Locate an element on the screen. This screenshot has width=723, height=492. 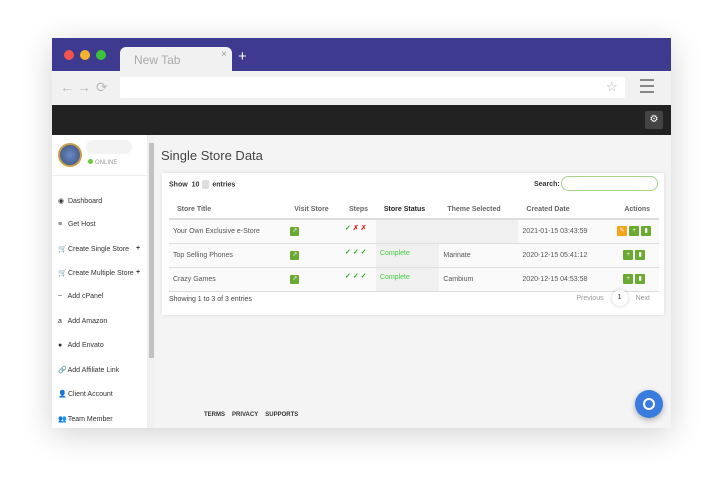
next-button: Next is located at coordinates (642, 298).